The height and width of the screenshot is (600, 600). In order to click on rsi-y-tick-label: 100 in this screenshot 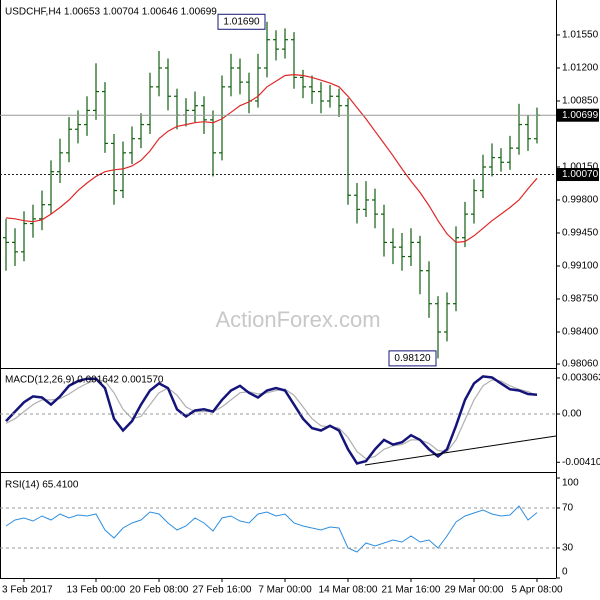, I will do `click(570, 483)`.